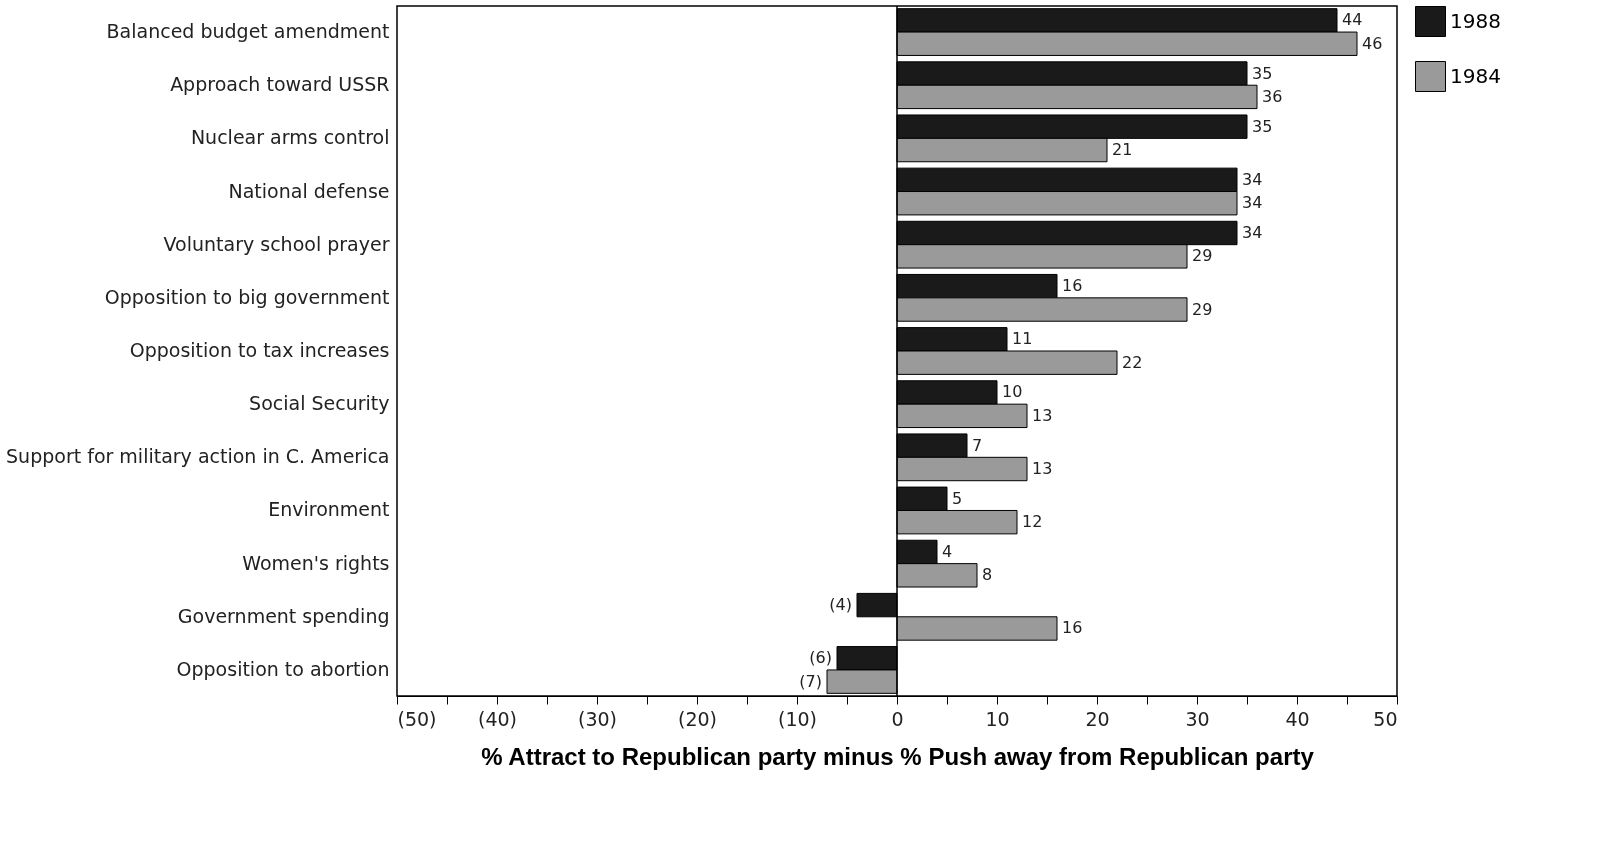 The width and height of the screenshot is (1616, 865). I want to click on x-tick-label: (30), so click(597, 718).